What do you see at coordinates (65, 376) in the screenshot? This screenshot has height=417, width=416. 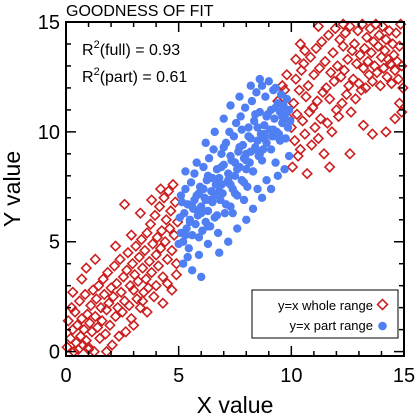 I see `x-tick-label: 0` at bounding box center [65, 376].